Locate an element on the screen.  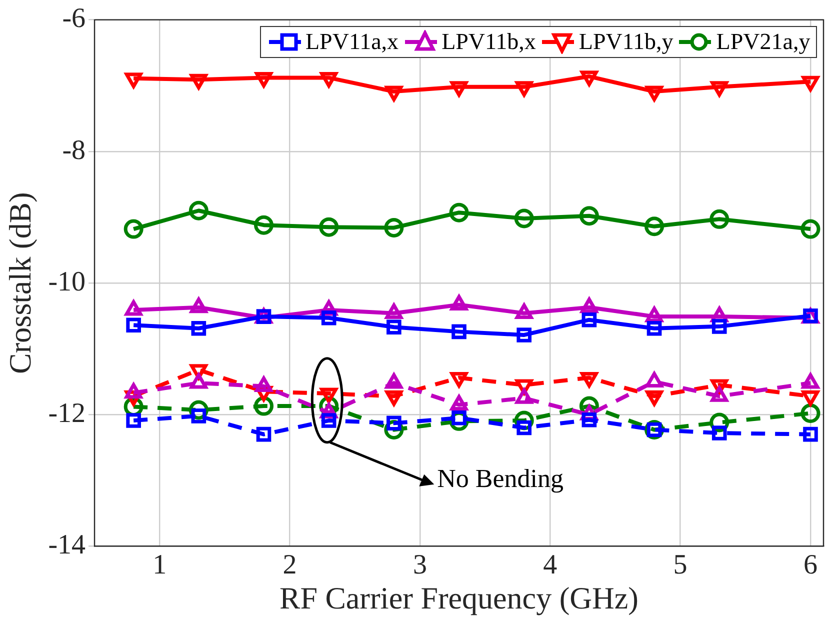
x-axis-title: RF Carrier Frequency (GHz) is located at coordinates (459, 598).